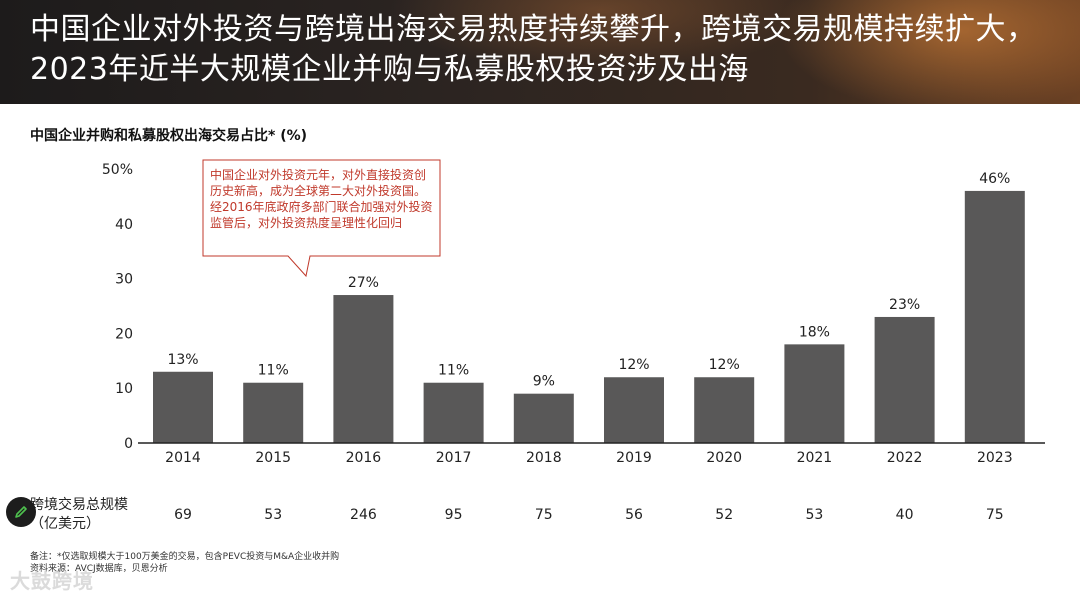  Describe the element at coordinates (724, 515) in the screenshot. I see `secondary-row-value: 52` at that location.